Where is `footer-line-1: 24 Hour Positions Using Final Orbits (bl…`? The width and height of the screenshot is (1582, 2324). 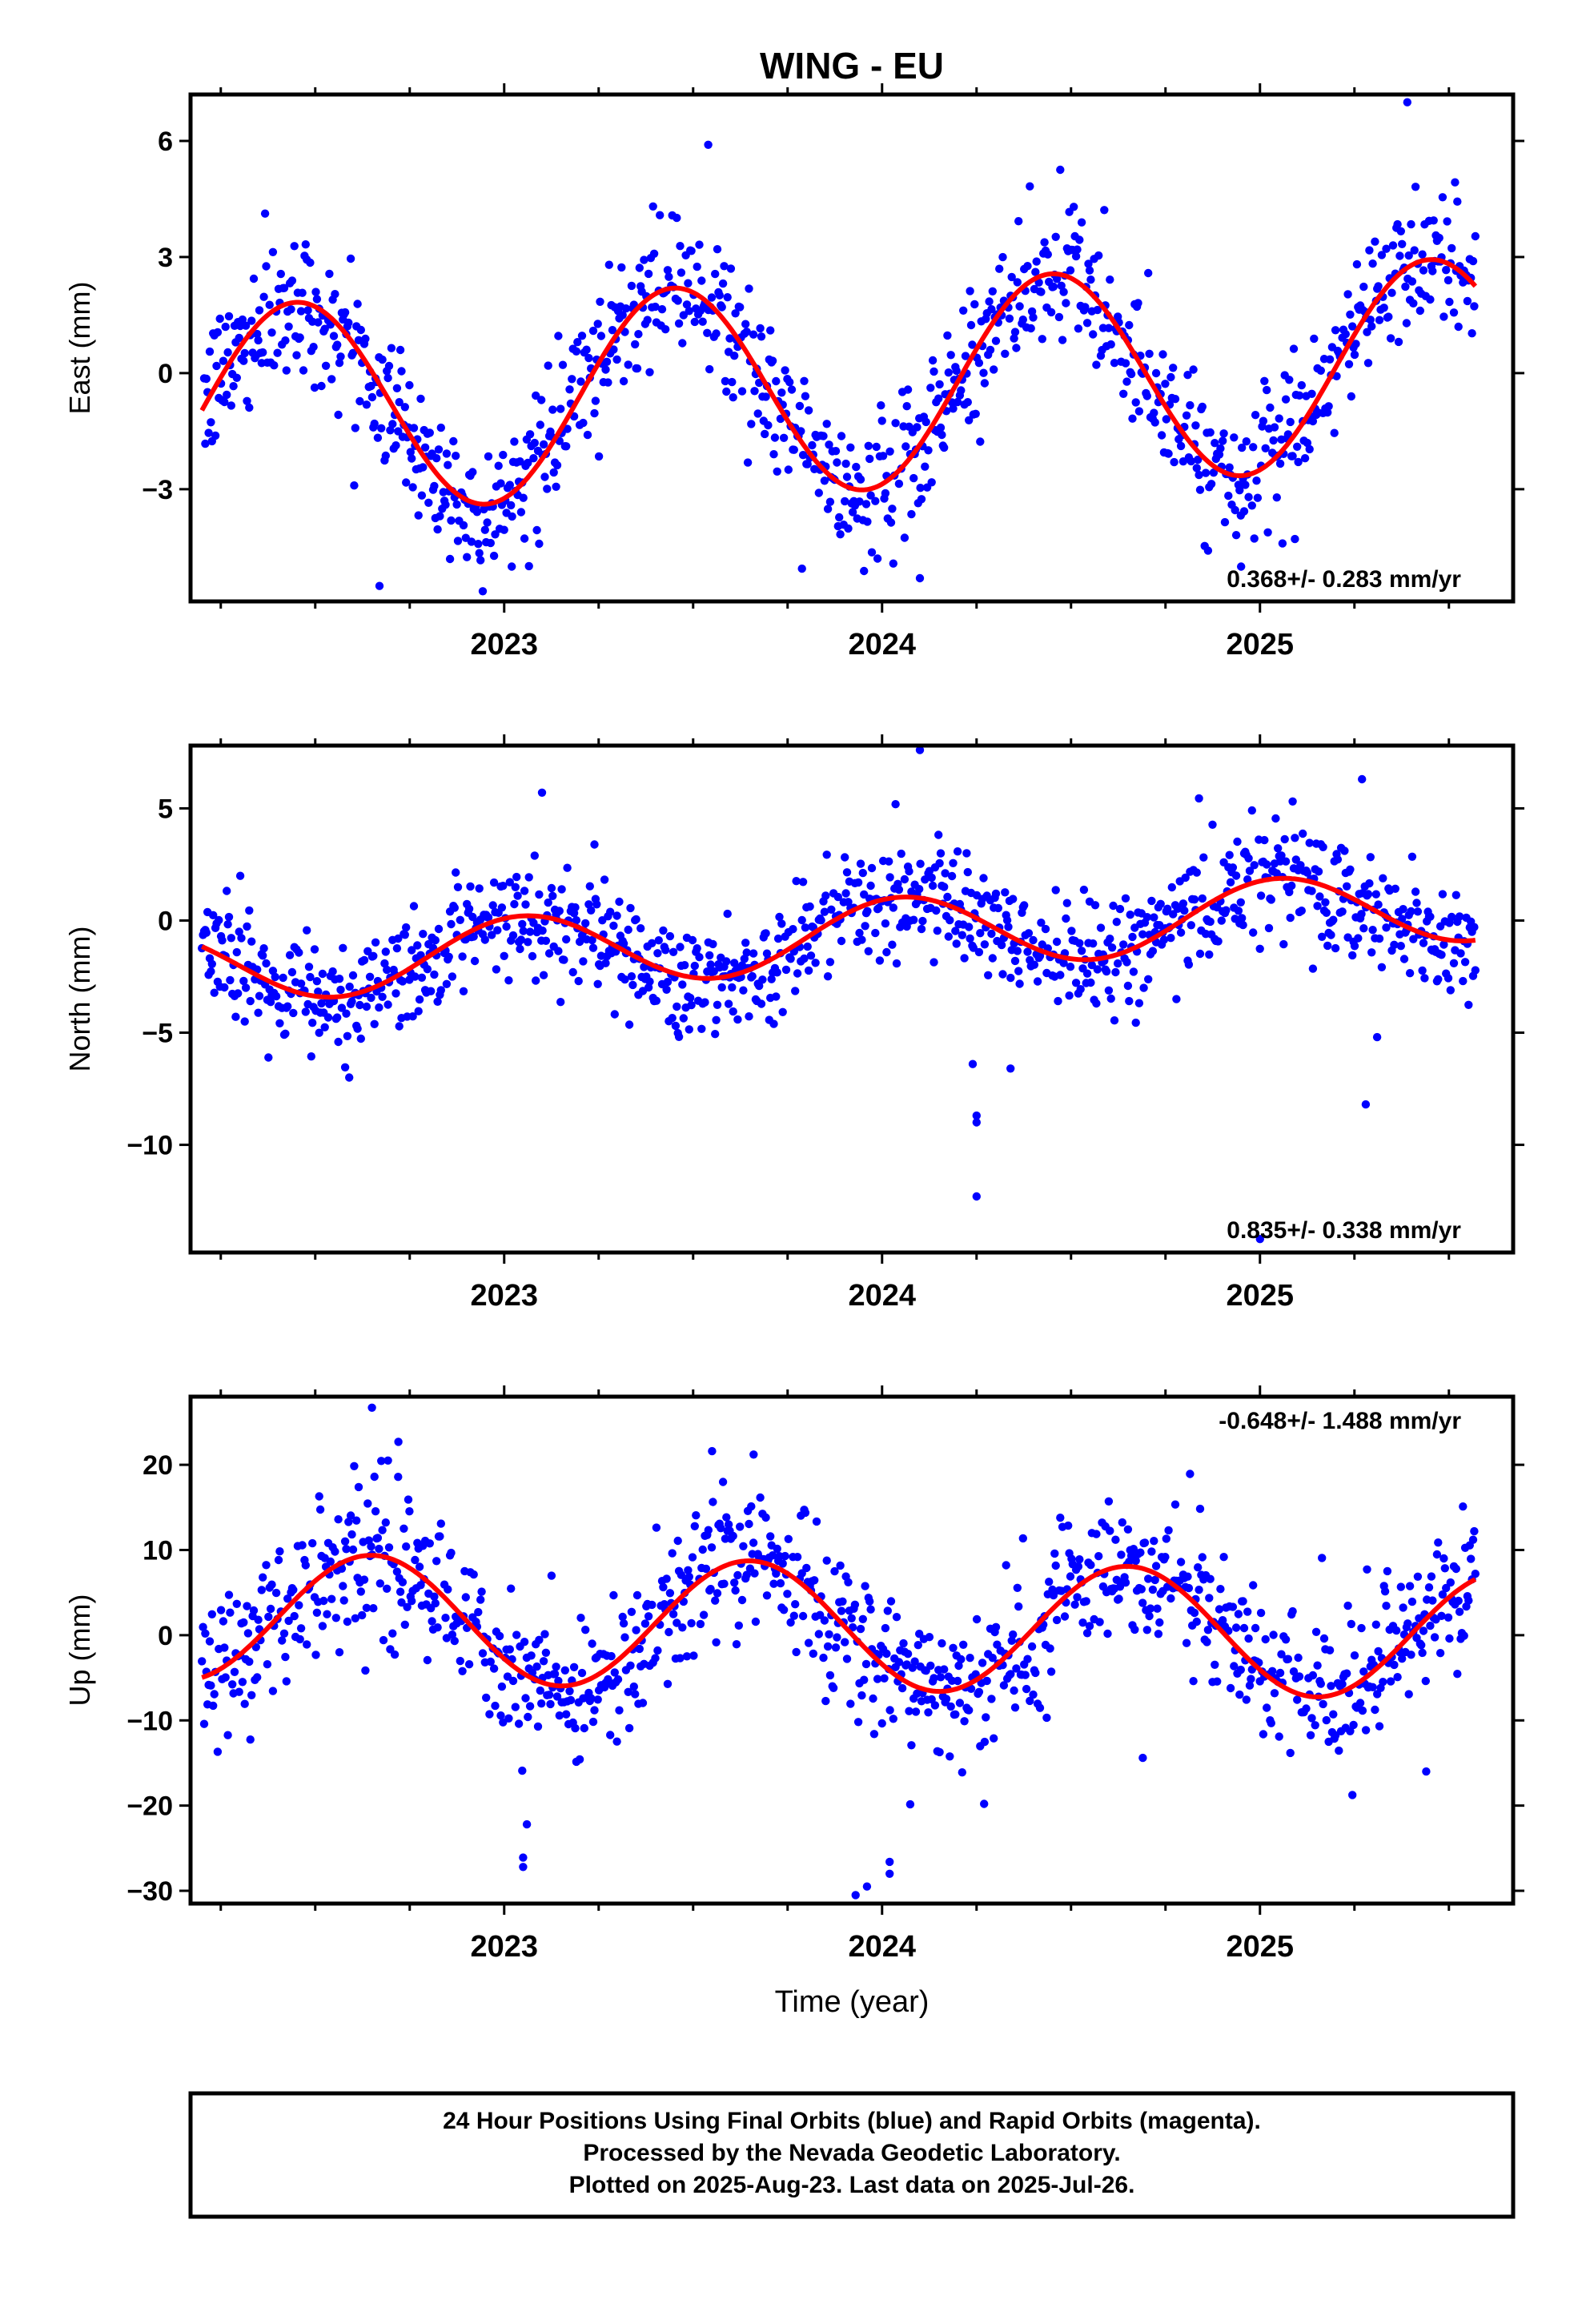
footer-line-1: 24 Hour Positions Using Final Orbits (bl… is located at coordinates (852, 2121).